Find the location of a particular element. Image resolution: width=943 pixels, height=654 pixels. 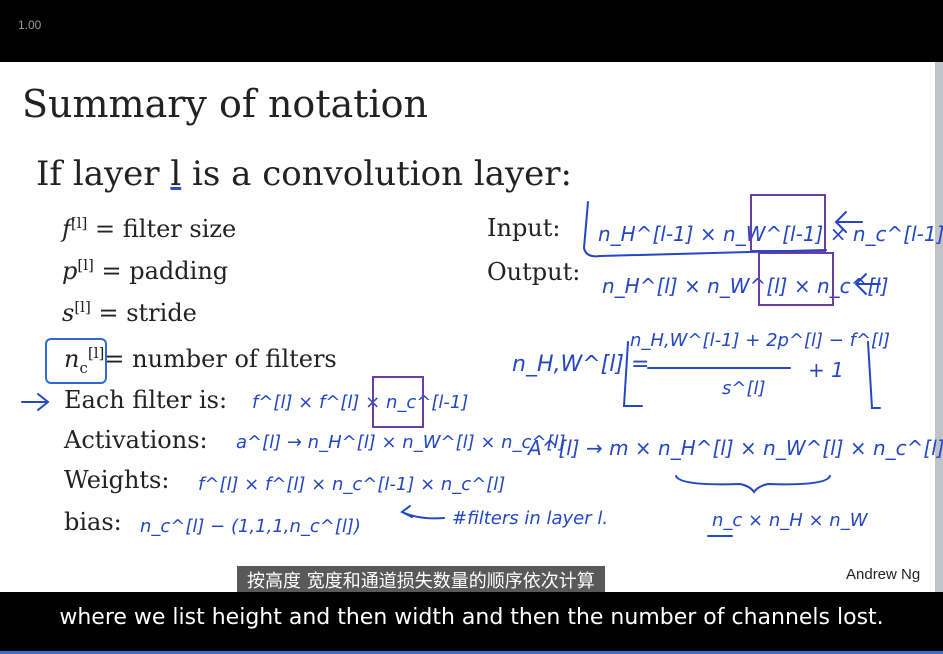

nfilters-sup: [l] is located at coordinates (96, 353).